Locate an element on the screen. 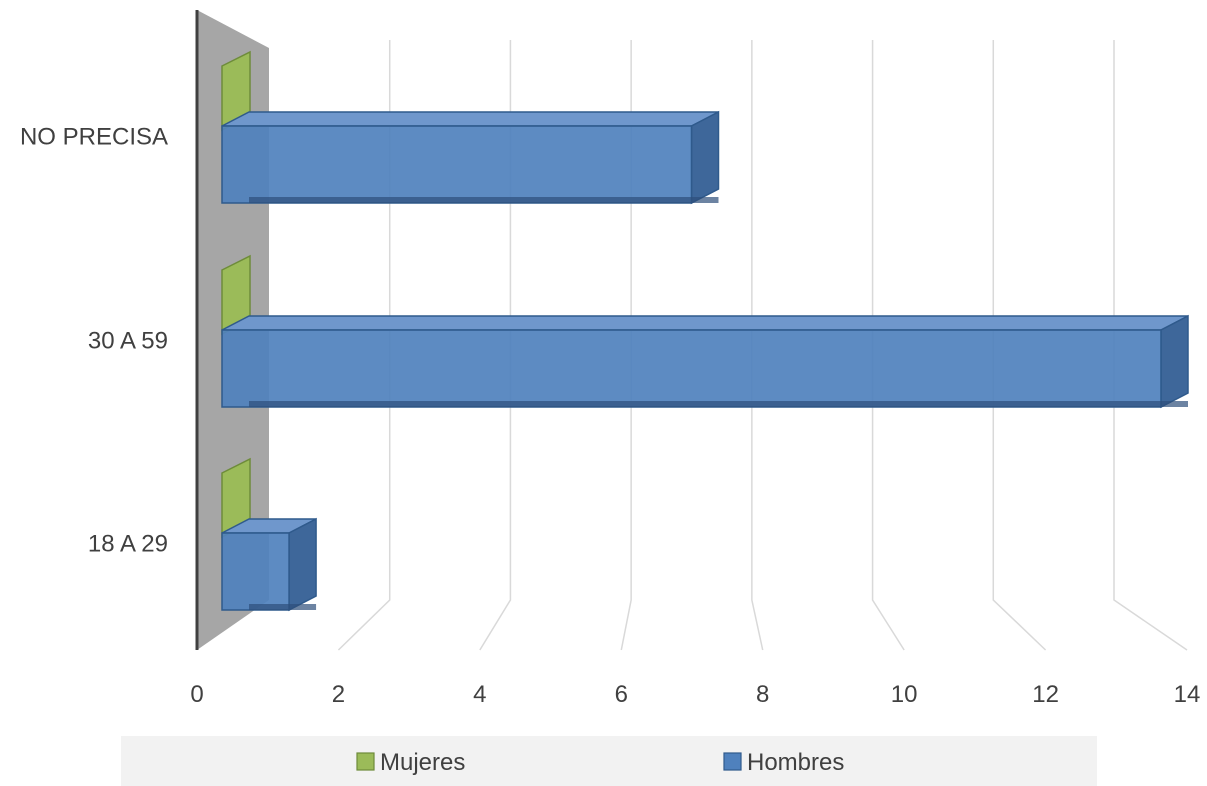 The width and height of the screenshot is (1207, 786). x-tick-label: 12 is located at coordinates (1045, 694).